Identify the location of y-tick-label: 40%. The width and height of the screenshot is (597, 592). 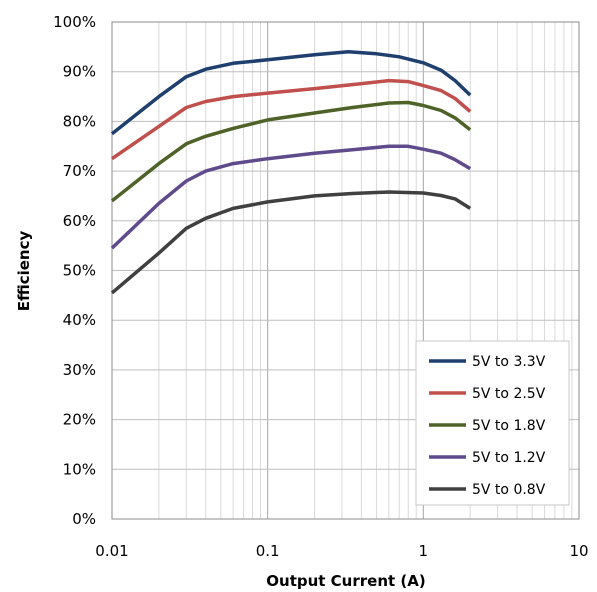
(79, 320).